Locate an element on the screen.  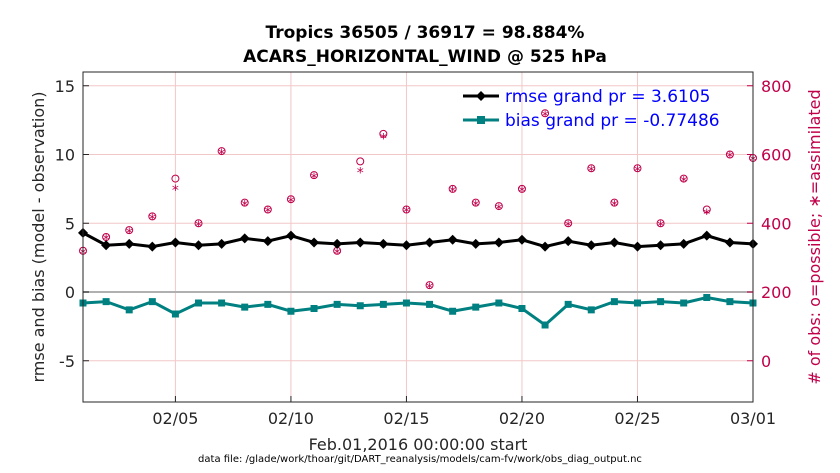
chart-title-line1: Tropics 36505 / 36917 = 98.884% is located at coordinates (425, 33).